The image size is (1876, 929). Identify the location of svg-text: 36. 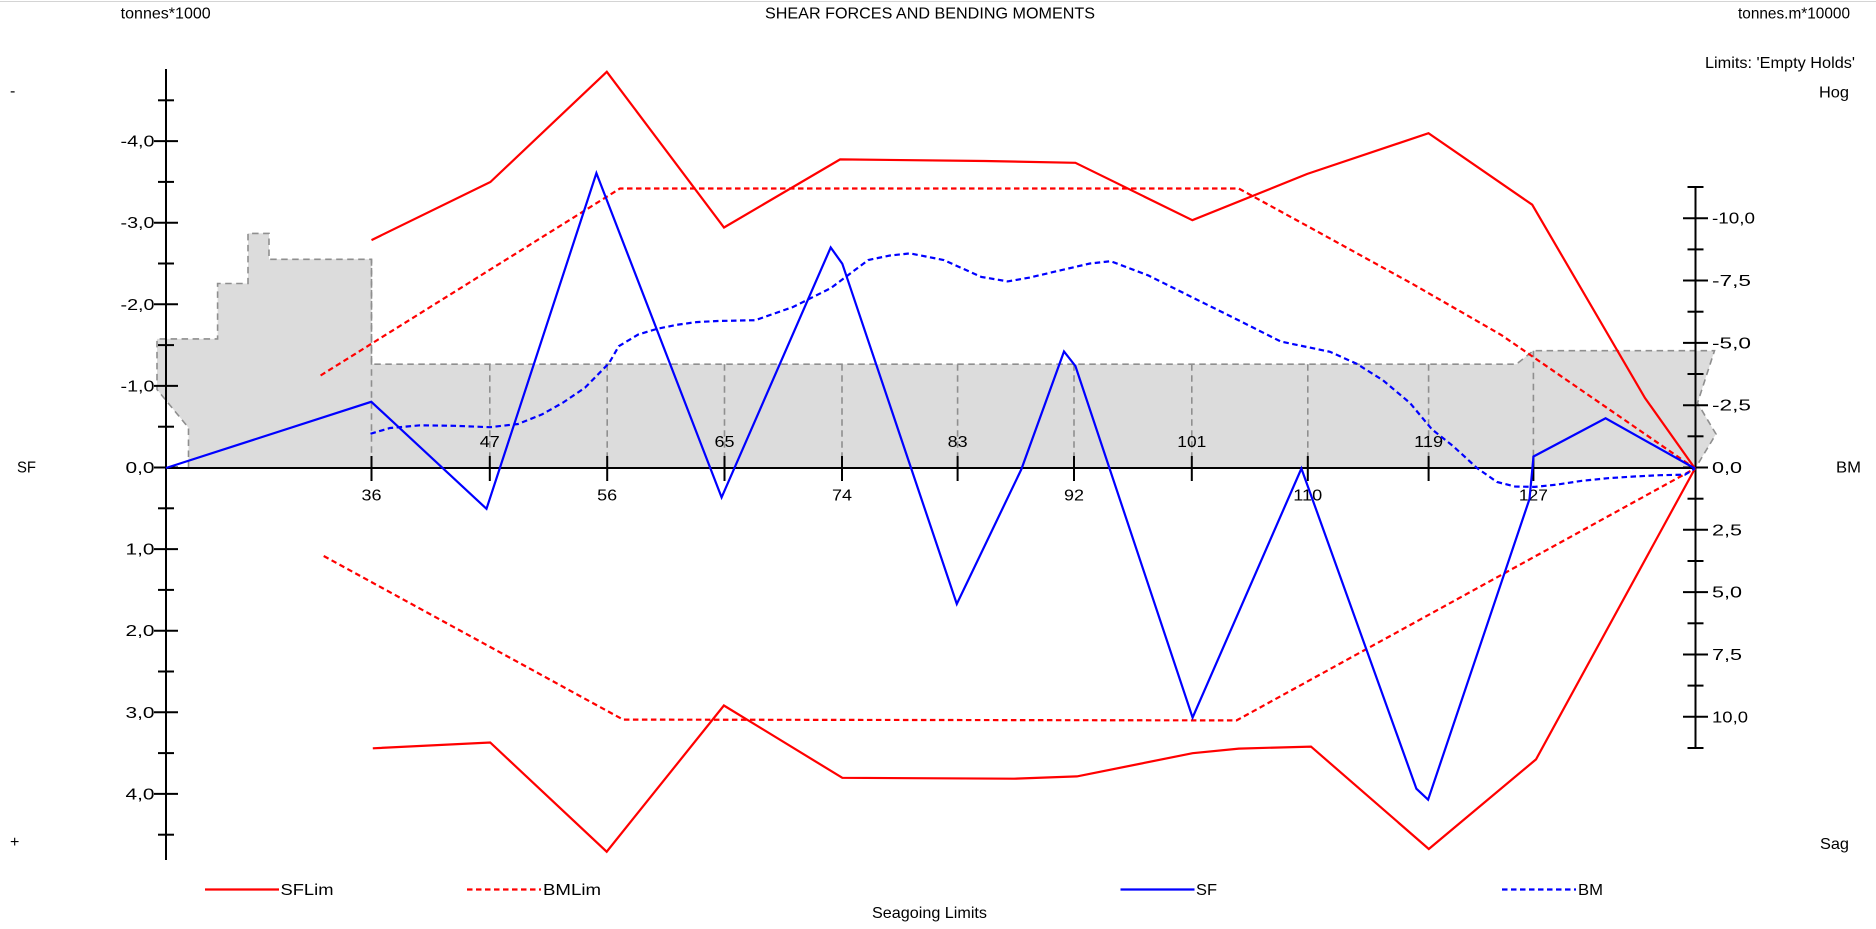
(372, 496).